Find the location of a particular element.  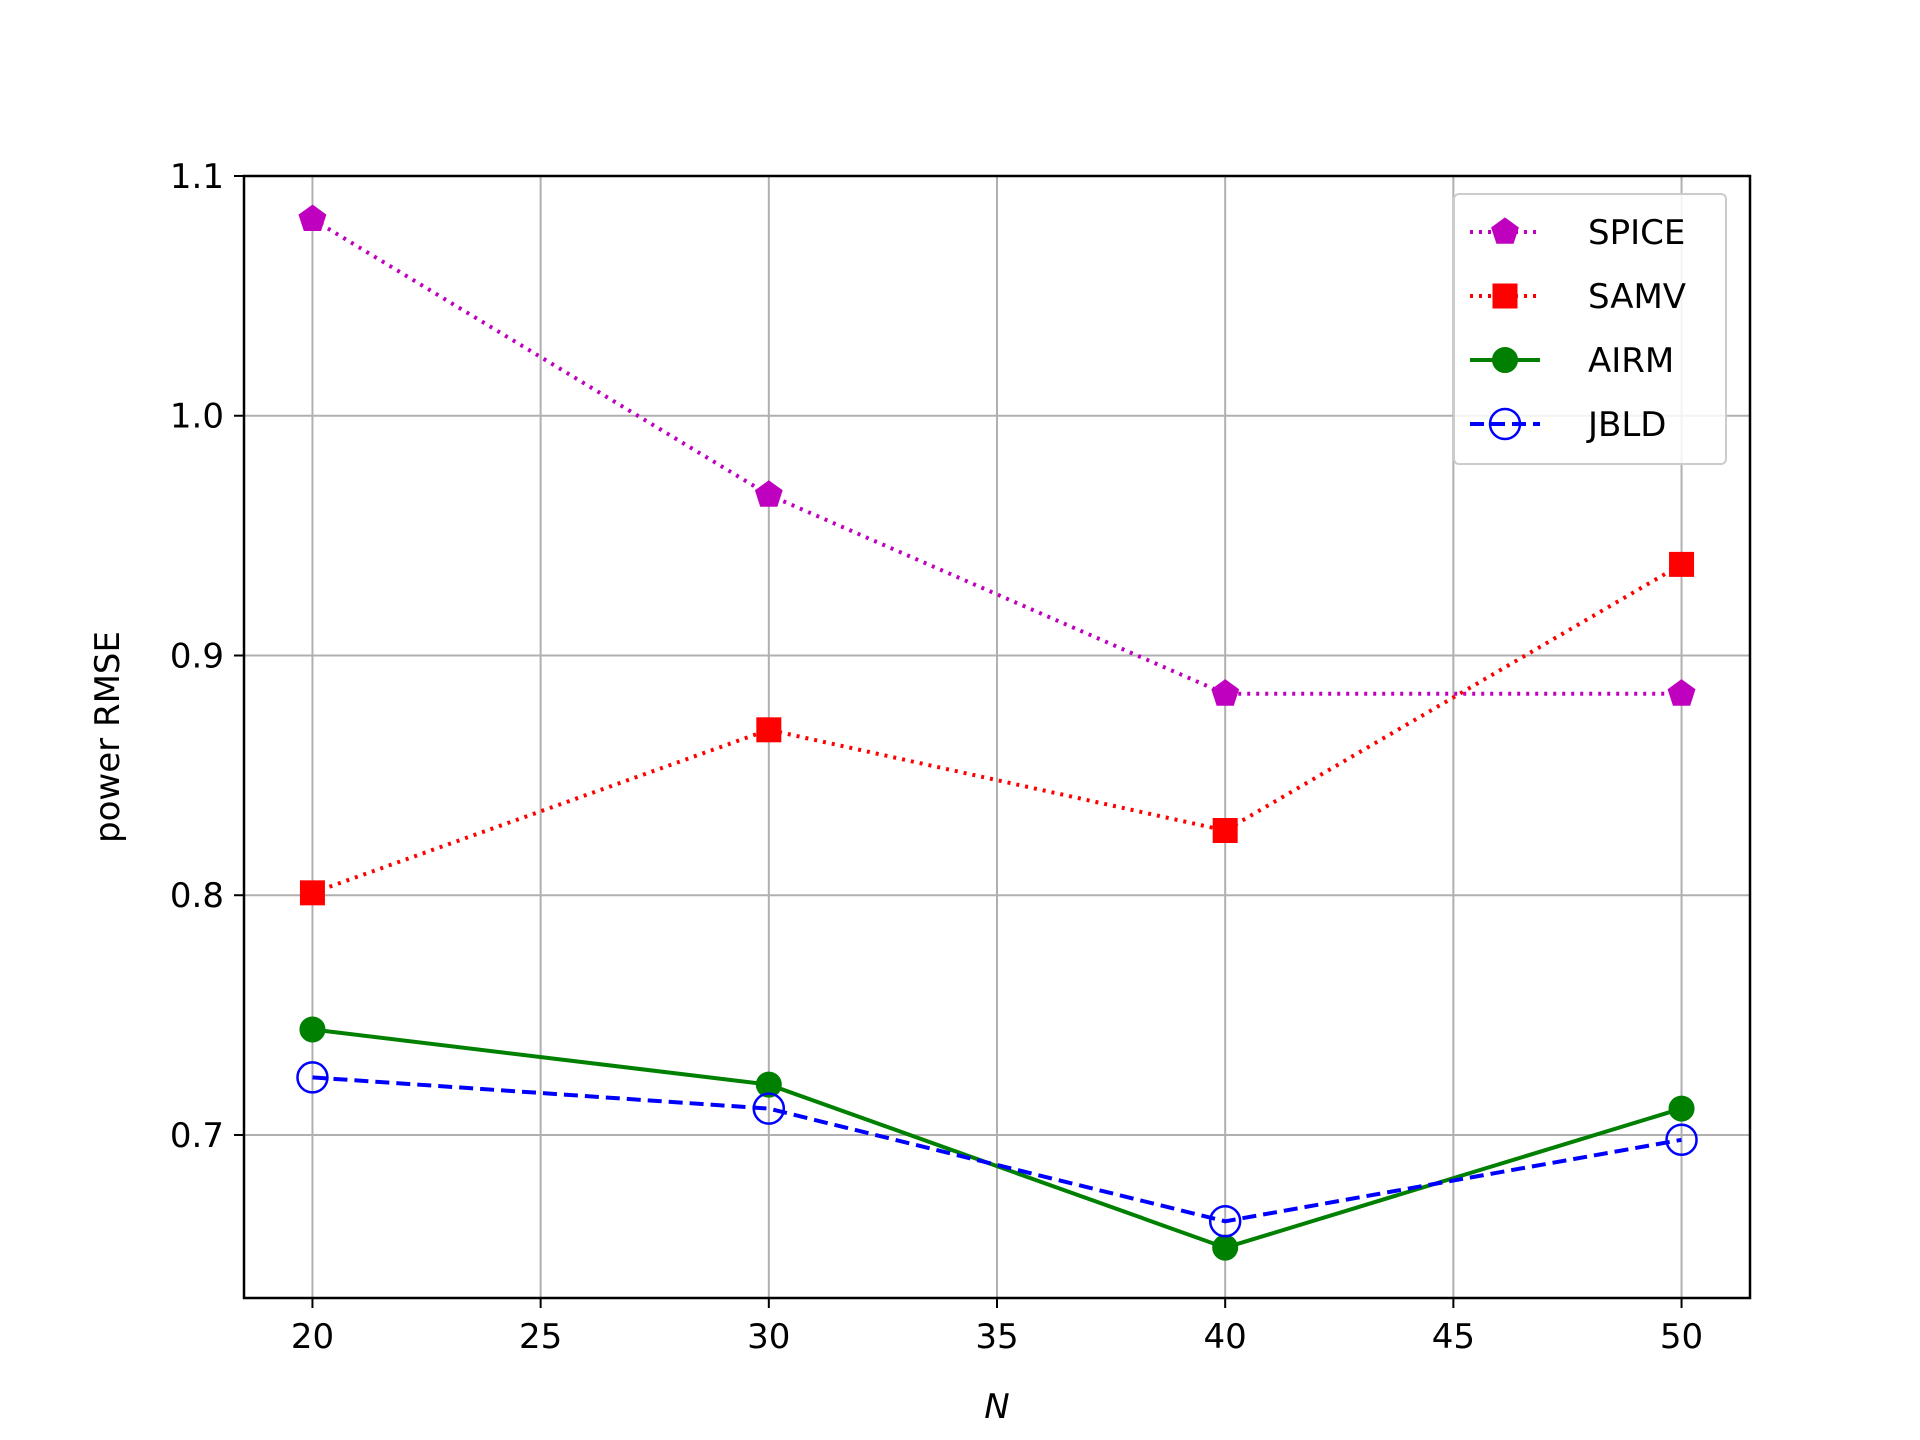

x-tick-label: 45 is located at coordinates (1453, 1337).